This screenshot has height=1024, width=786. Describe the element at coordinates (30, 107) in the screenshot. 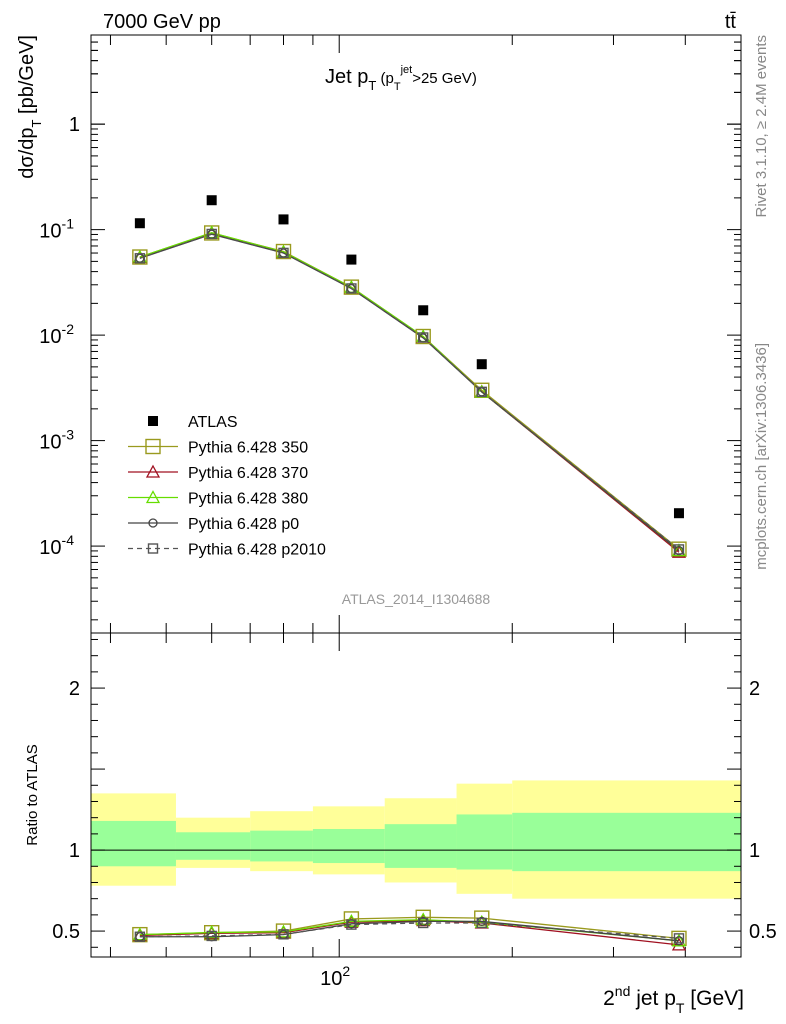

I see `y-axis-label-main: dσ/dpT [pb/GeV]` at that location.